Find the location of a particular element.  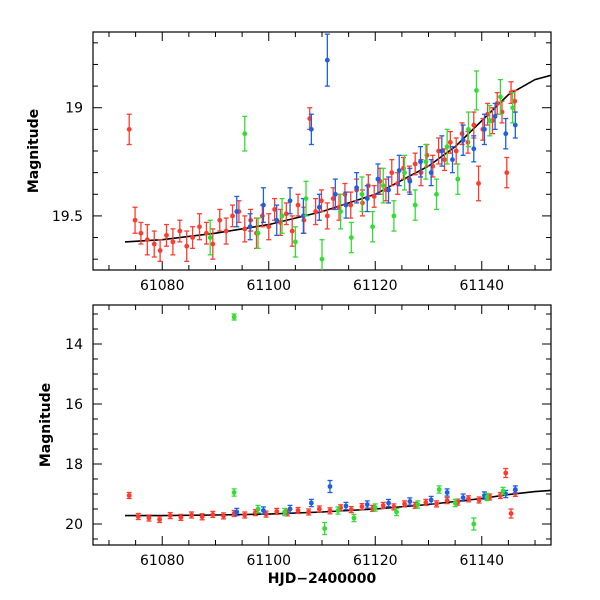

y-tick-label: 18 is located at coordinates (74, 465).